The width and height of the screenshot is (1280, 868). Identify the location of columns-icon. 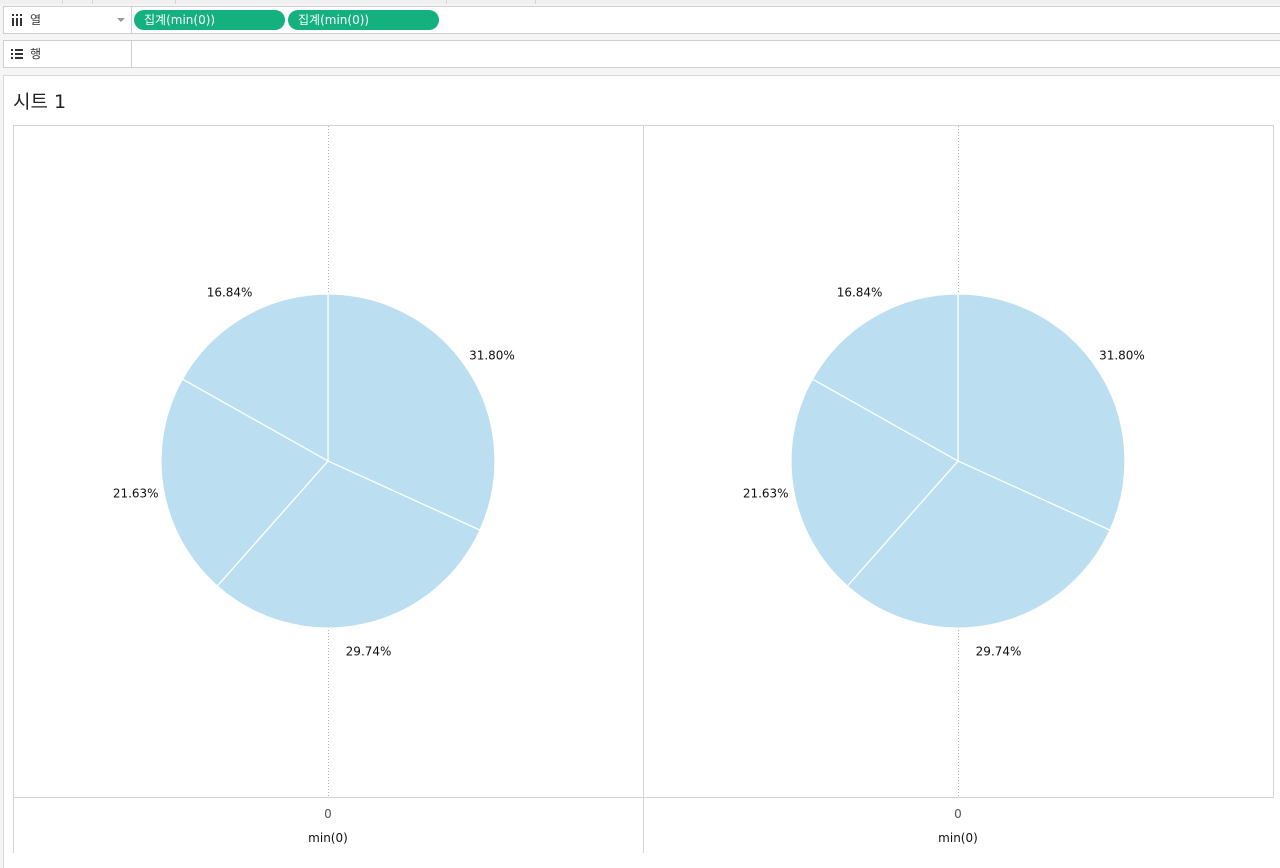
(17, 20).